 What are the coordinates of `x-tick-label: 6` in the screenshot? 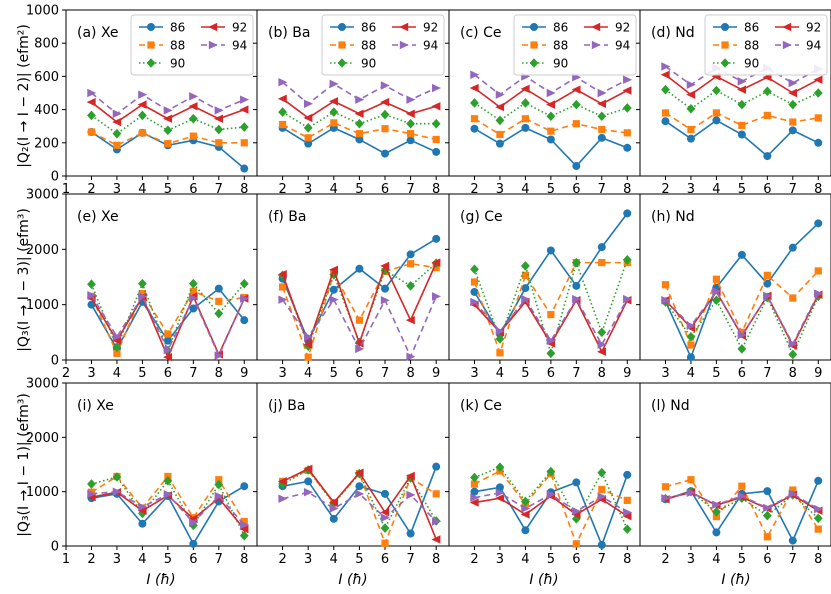 It's located at (359, 373).